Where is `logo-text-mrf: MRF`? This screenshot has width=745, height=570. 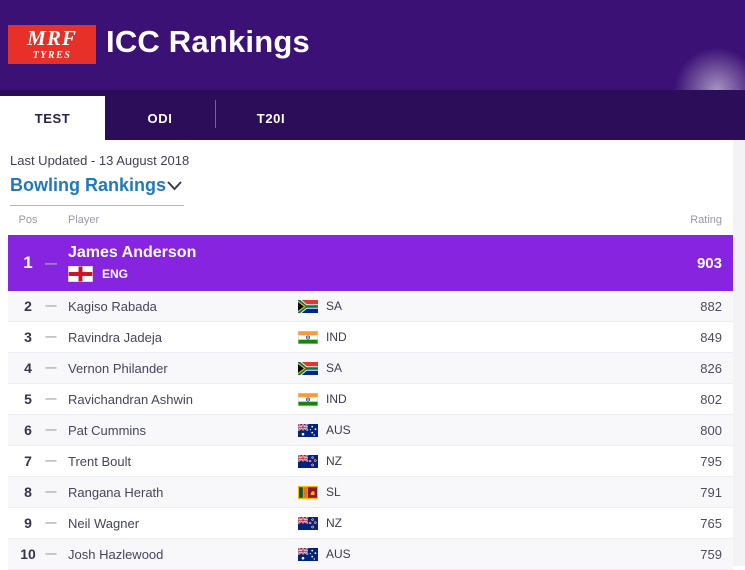 logo-text-mrf: MRF is located at coordinates (52, 38).